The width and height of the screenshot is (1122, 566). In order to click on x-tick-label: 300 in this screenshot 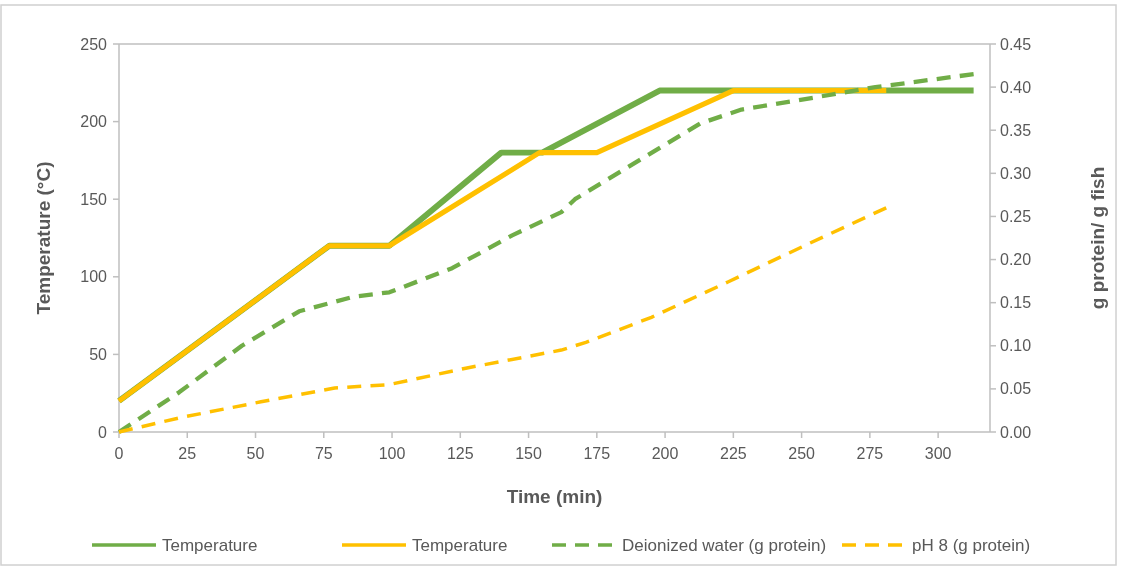, I will do `click(938, 453)`.